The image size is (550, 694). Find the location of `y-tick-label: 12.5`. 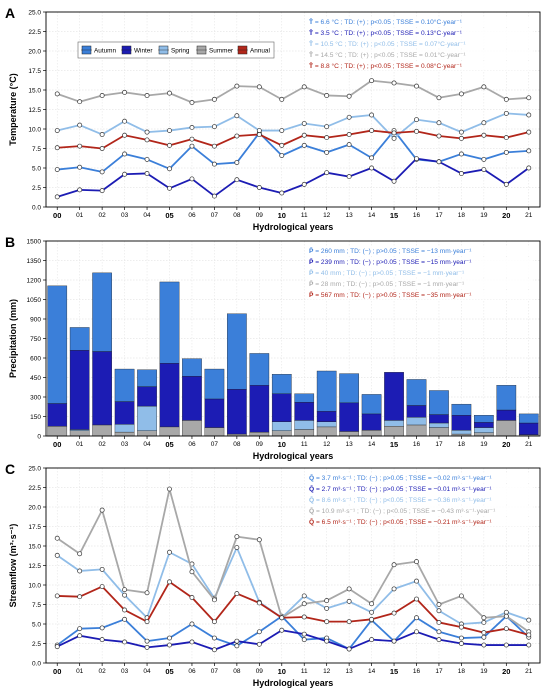

y-tick-label: 12.5 is located at coordinates (34, 110).